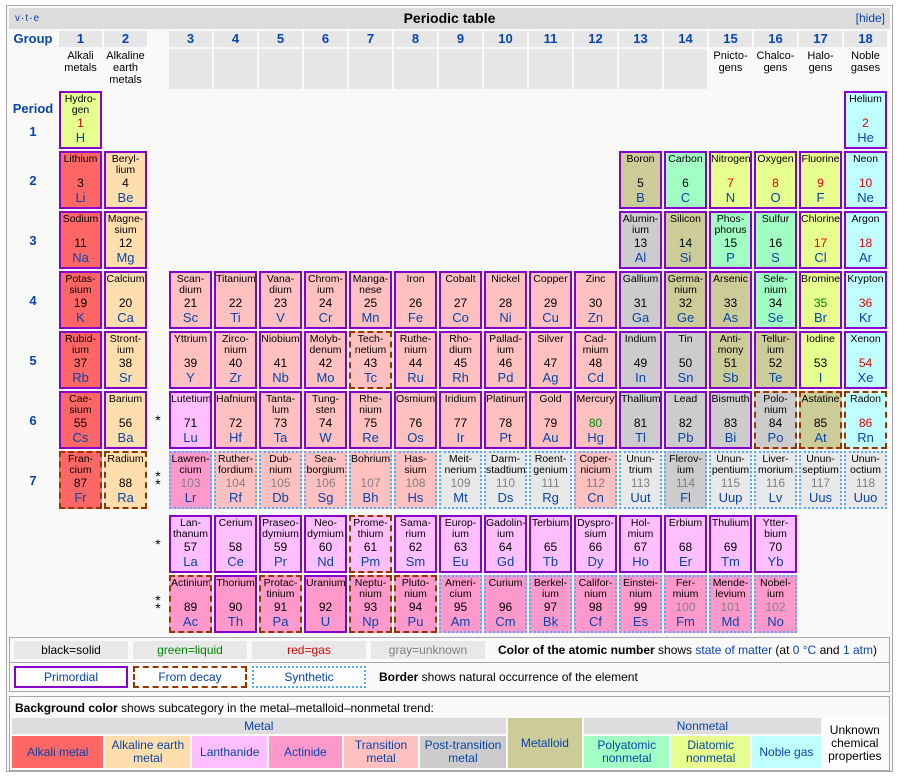 Image resolution: width=899 pixels, height=777 pixels. I want to click on element-cr: Chrom- ium 24 Cr, so click(325, 300).